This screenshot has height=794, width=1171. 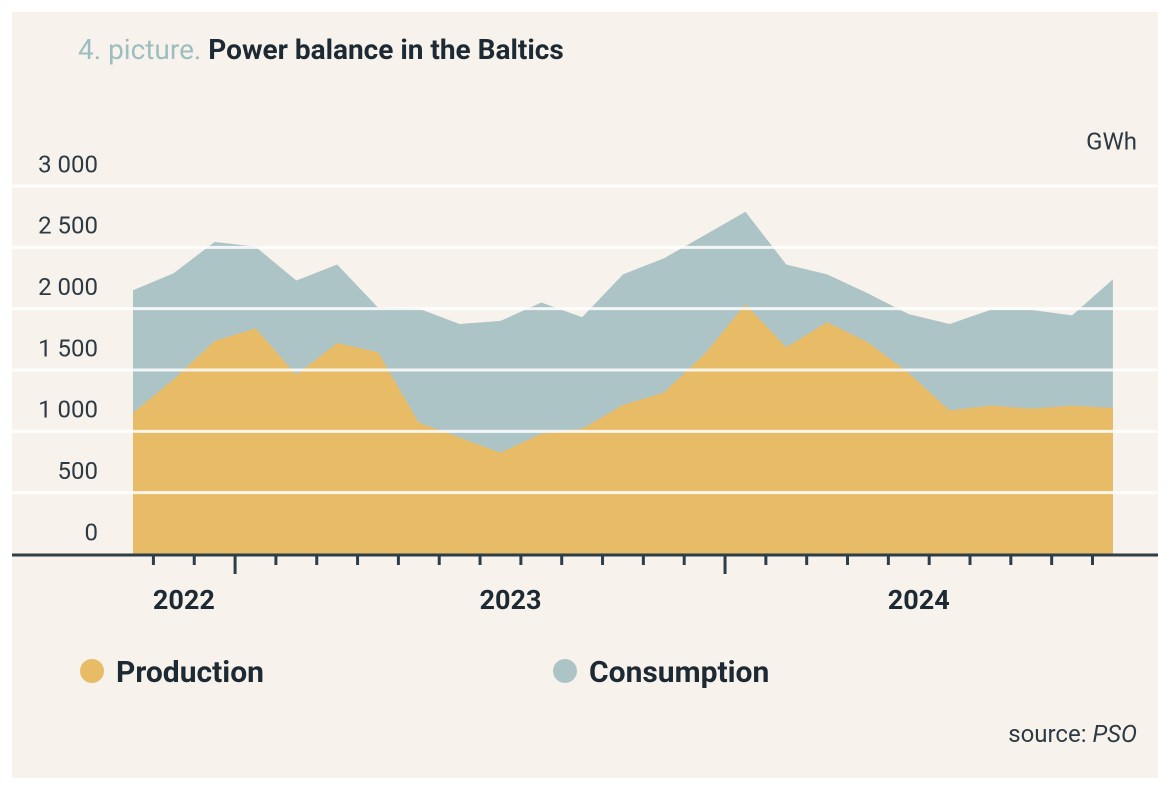 What do you see at coordinates (1114, 734) in the screenshot?
I see `source-name: PSO` at bounding box center [1114, 734].